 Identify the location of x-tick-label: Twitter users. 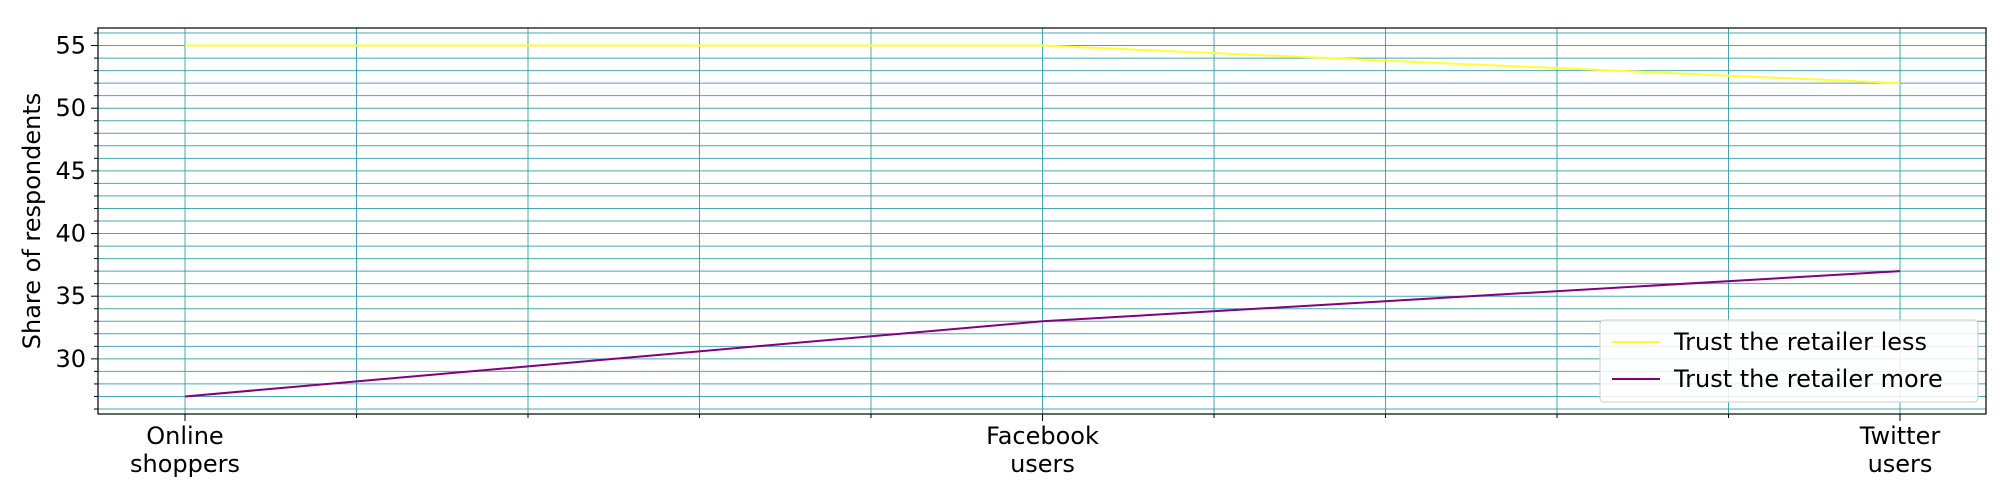
(1900, 450).